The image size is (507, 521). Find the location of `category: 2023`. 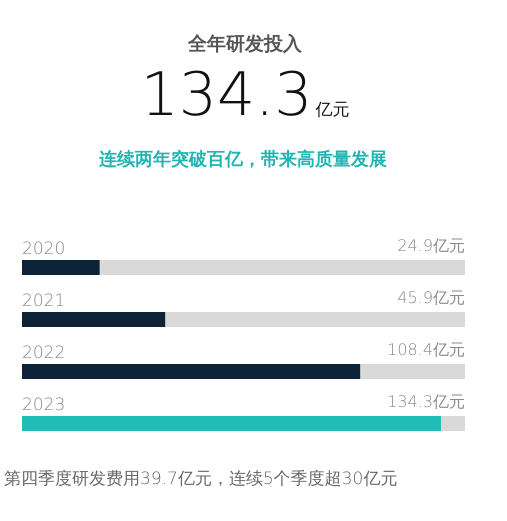

category: 2023 is located at coordinates (44, 405).